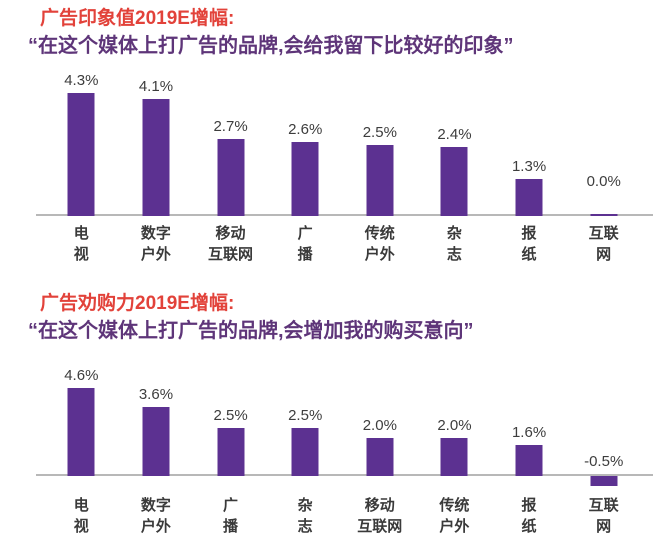 The height and width of the screenshot is (550, 659). What do you see at coordinates (604, 461) in the screenshot?
I see `value-label: -0.5%` at bounding box center [604, 461].